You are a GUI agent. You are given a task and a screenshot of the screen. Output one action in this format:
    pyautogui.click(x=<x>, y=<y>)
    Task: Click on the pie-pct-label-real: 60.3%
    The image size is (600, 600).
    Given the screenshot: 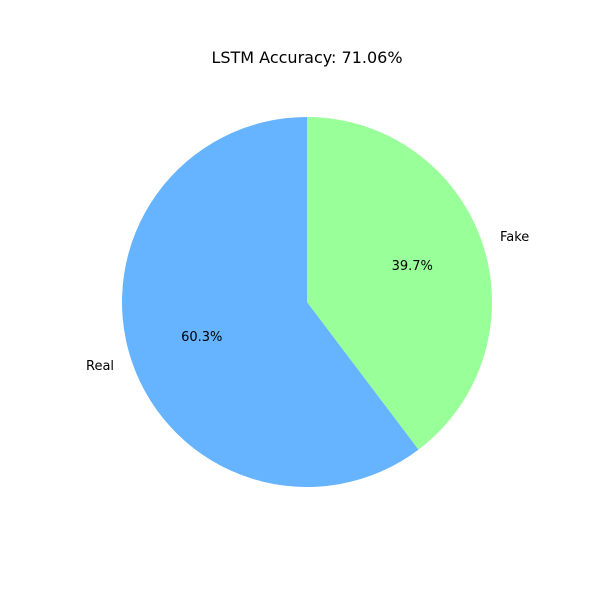 What is the action you would take?
    pyautogui.click(x=201, y=337)
    